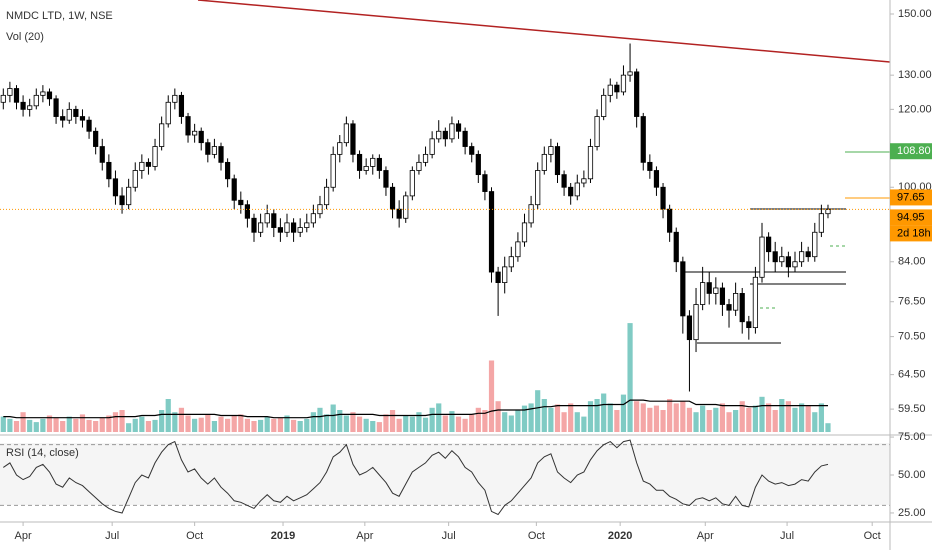  What do you see at coordinates (25, 37) in the screenshot?
I see `volume-title: Vol (20)` at bounding box center [25, 37].